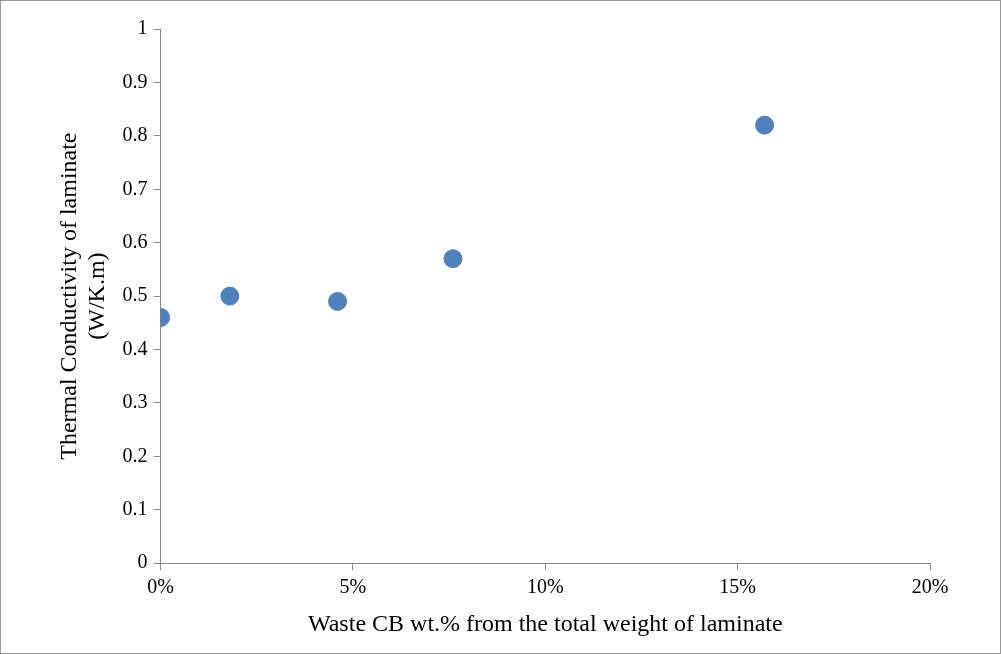 The height and width of the screenshot is (654, 1001). Describe the element at coordinates (135, 134) in the screenshot. I see `y-tick-label: 0.8` at that location.